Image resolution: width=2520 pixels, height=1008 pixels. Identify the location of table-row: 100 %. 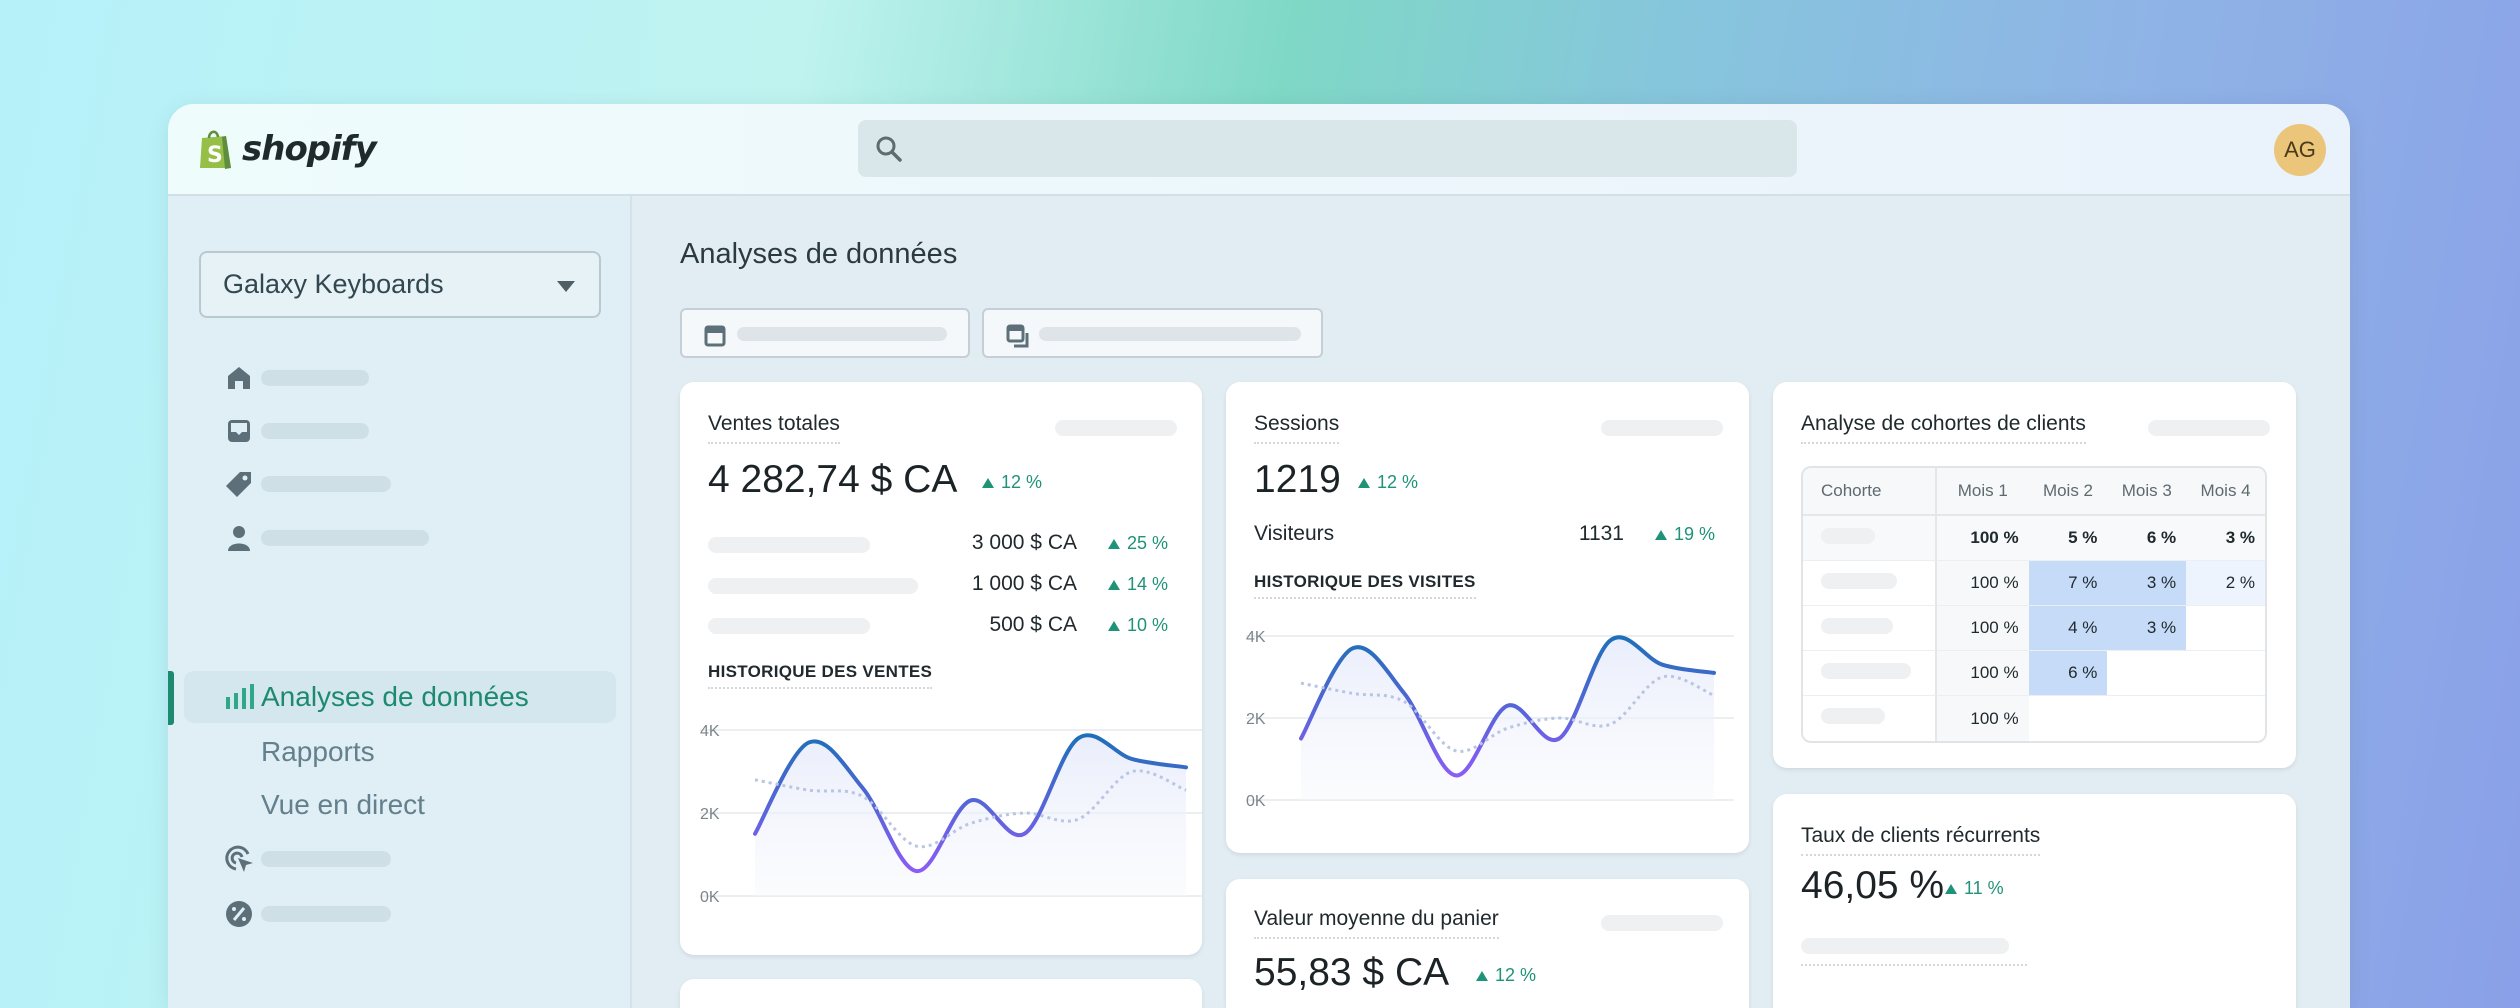
(2034, 718).